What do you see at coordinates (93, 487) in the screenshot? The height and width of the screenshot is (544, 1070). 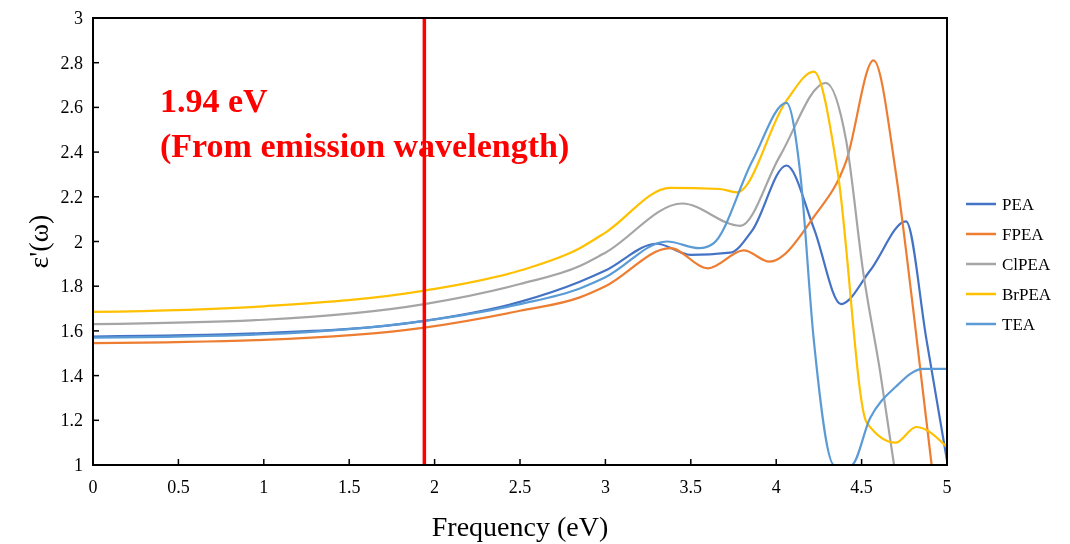 I see `x-tick-label: 0` at bounding box center [93, 487].